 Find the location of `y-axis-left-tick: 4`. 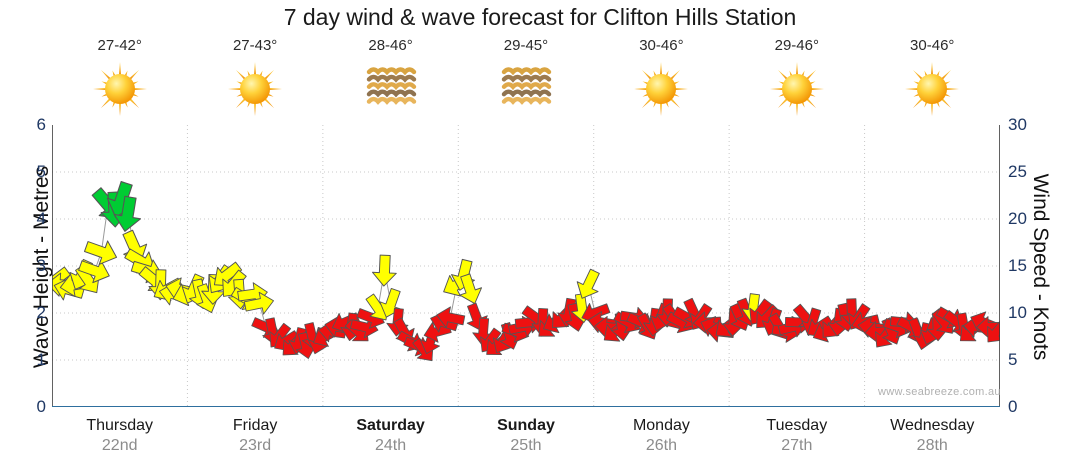

y-axis-left-tick: 4 is located at coordinates (41, 218).